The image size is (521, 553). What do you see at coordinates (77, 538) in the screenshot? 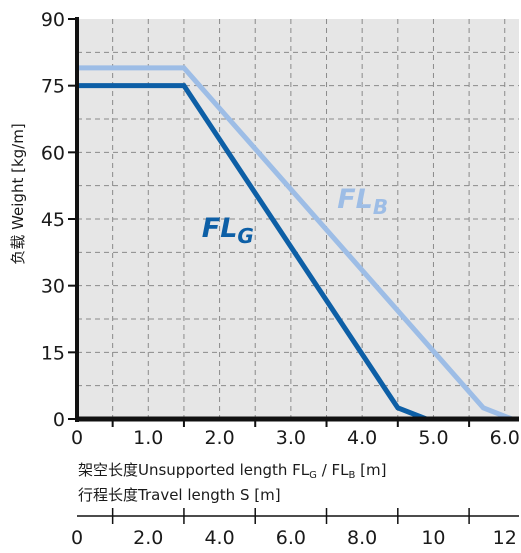
I see `x2-tick-label: 0` at bounding box center [77, 538].